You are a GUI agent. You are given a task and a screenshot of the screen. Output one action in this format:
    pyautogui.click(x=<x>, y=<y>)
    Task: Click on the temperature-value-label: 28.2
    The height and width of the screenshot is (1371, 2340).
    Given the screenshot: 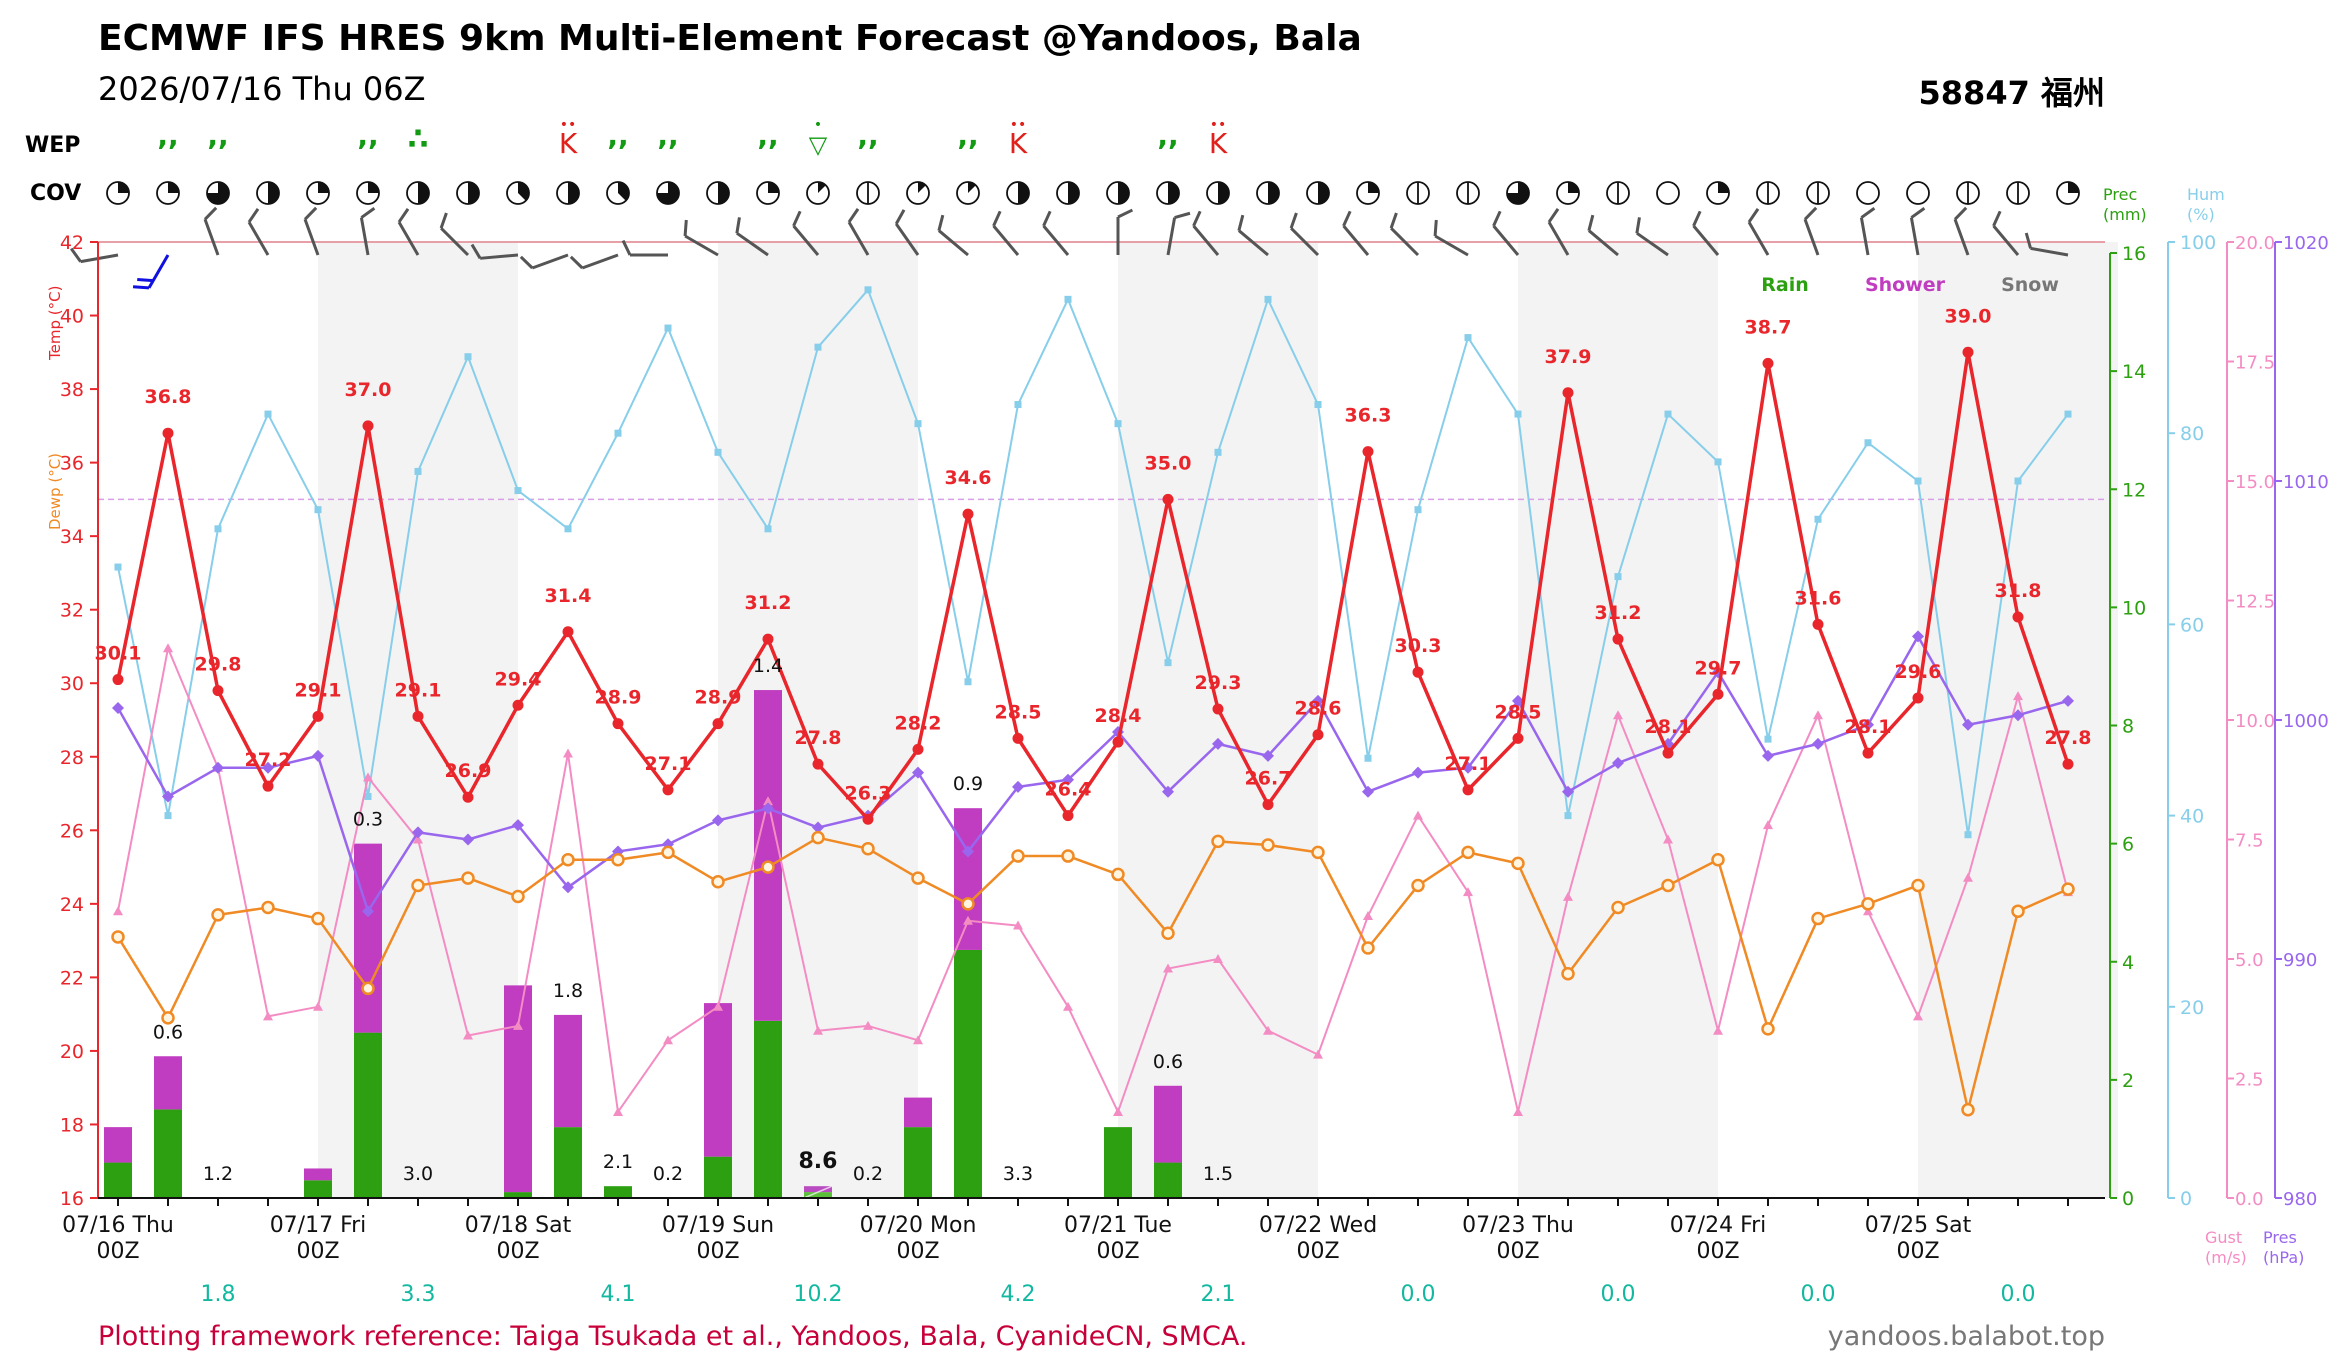 What is the action you would take?
    pyautogui.click(x=918, y=723)
    